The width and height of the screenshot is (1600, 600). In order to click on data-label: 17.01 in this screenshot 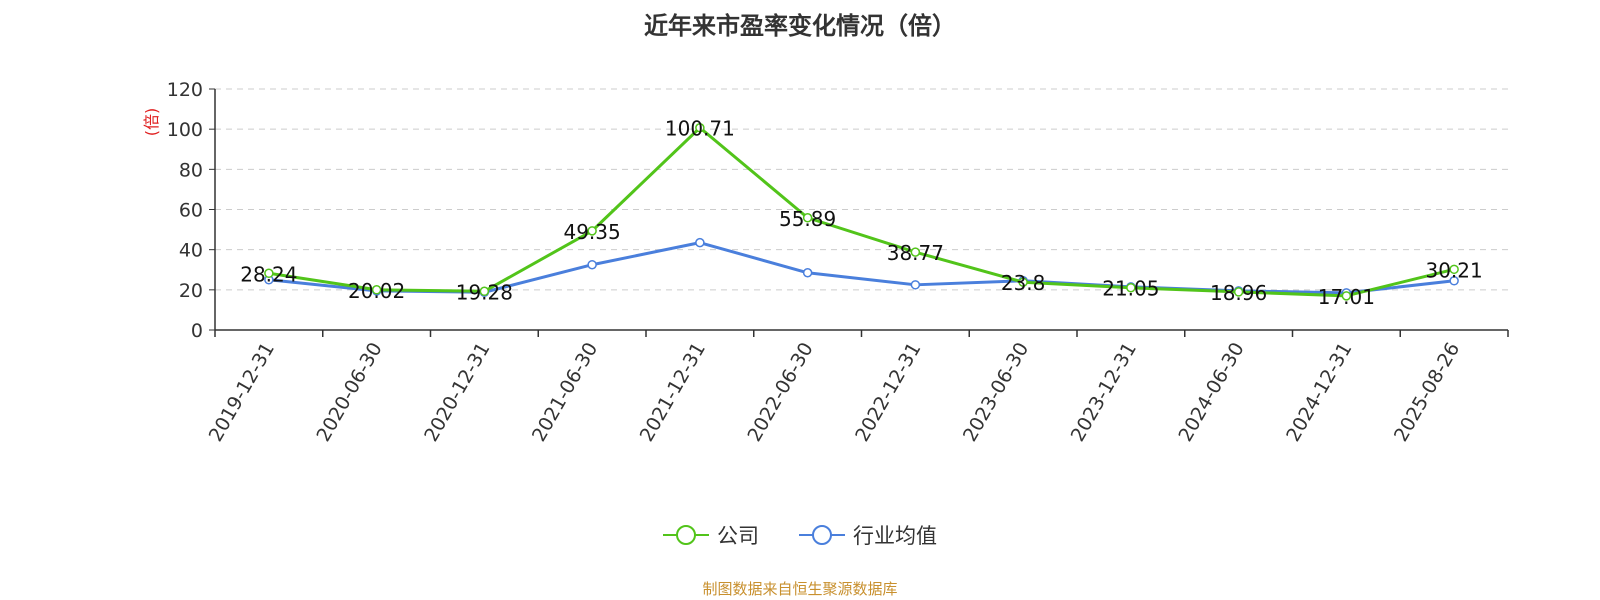, I will do `click(1346, 297)`.